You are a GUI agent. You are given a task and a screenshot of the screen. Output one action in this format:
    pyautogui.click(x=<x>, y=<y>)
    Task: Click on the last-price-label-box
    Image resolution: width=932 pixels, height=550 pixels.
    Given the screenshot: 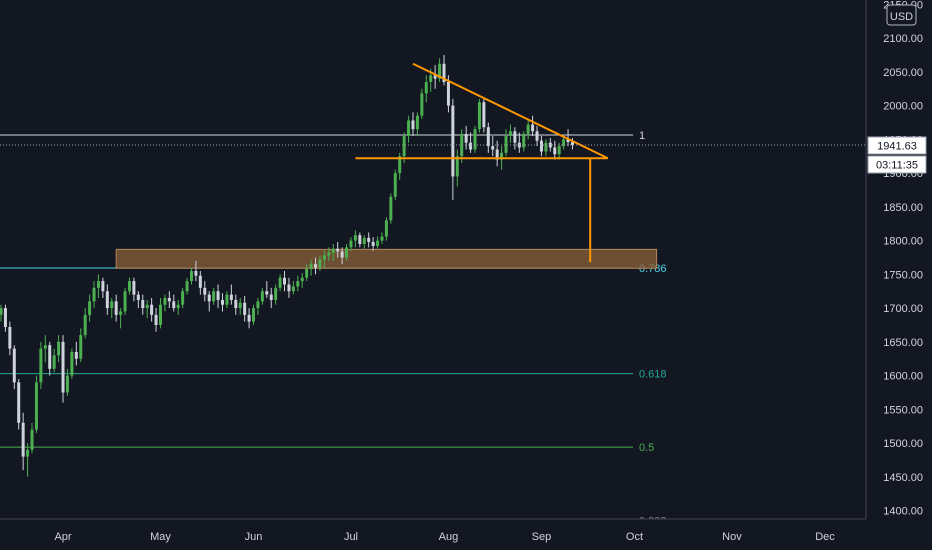 What is the action you would take?
    pyautogui.click(x=897, y=145)
    